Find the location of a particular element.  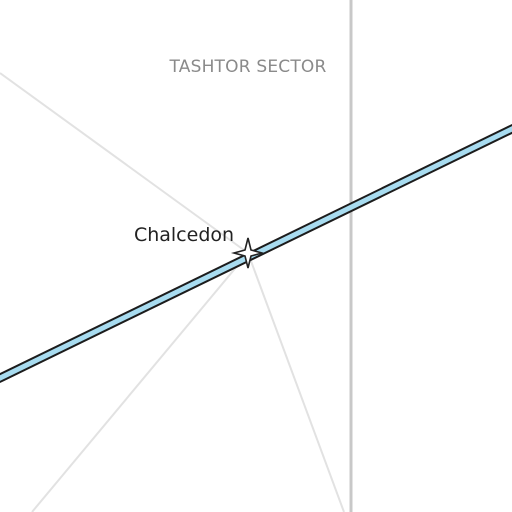

spoke-line-south is located at coordinates (296, 382).